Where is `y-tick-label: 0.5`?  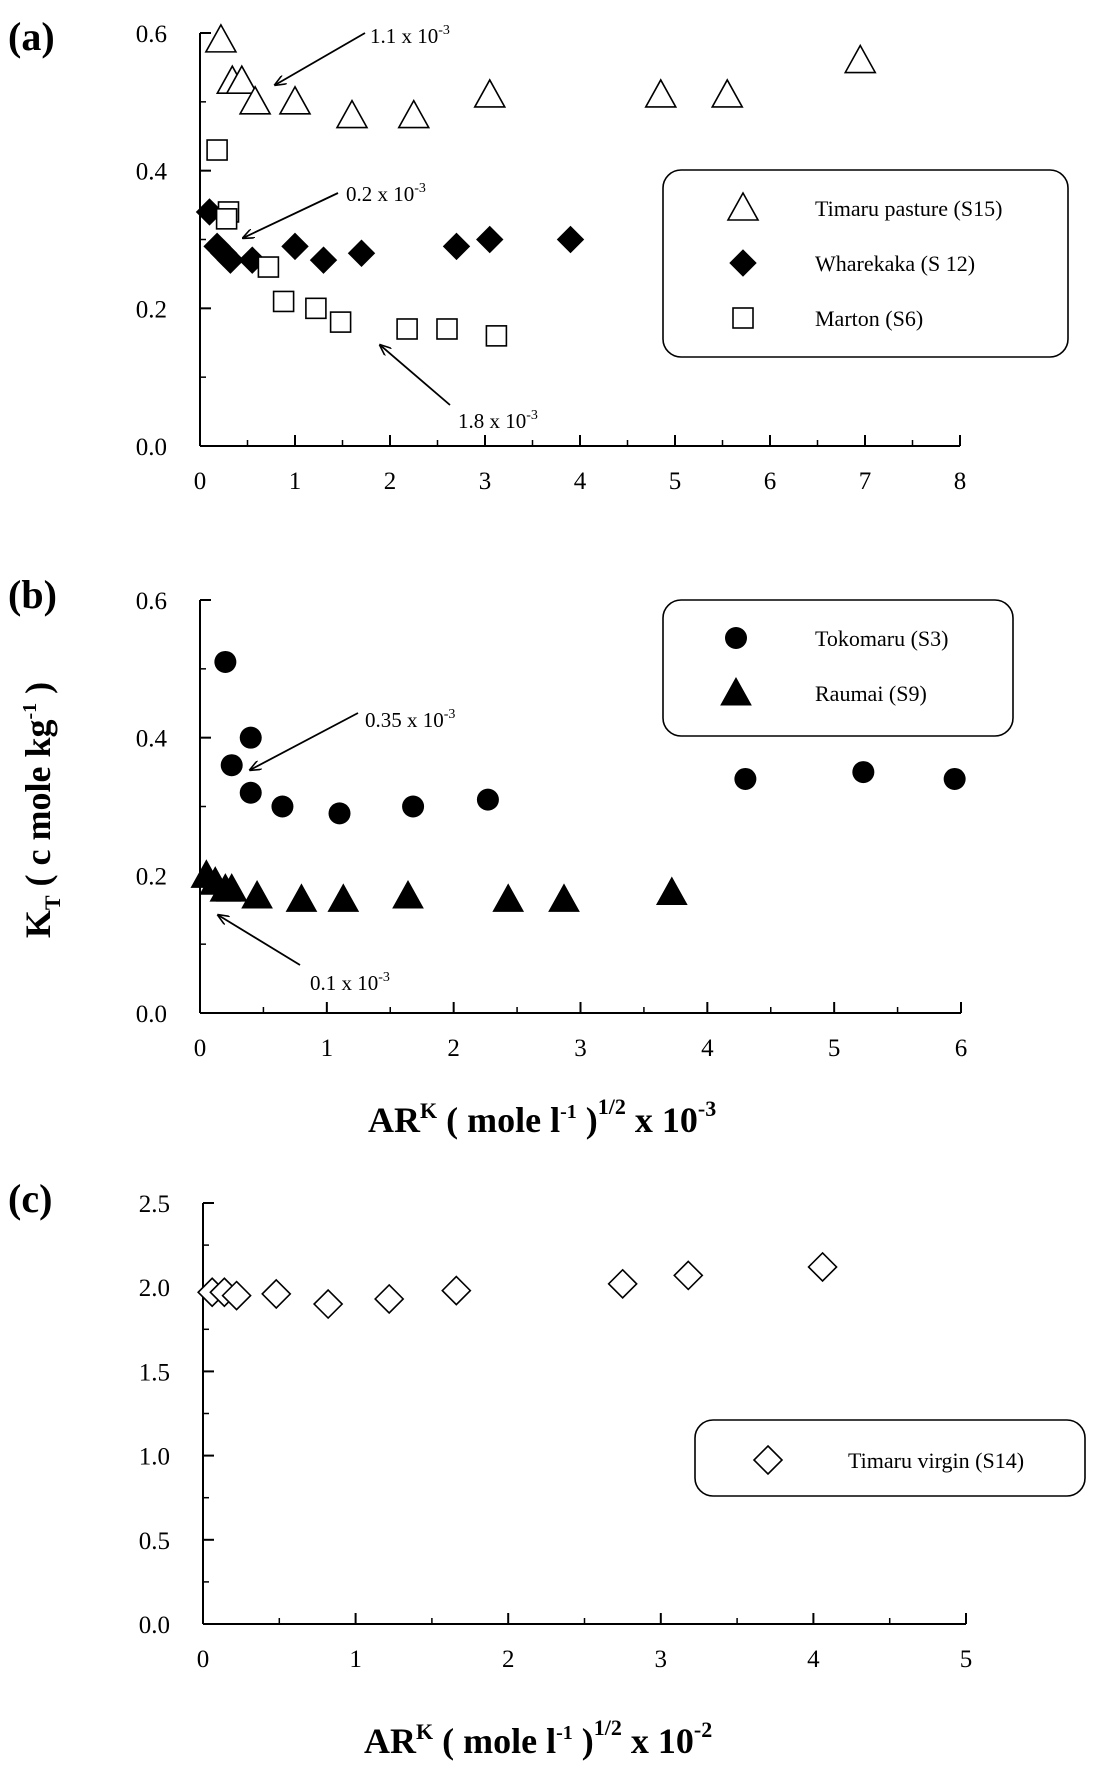 y-tick-label: 0.5 is located at coordinates (154, 1541).